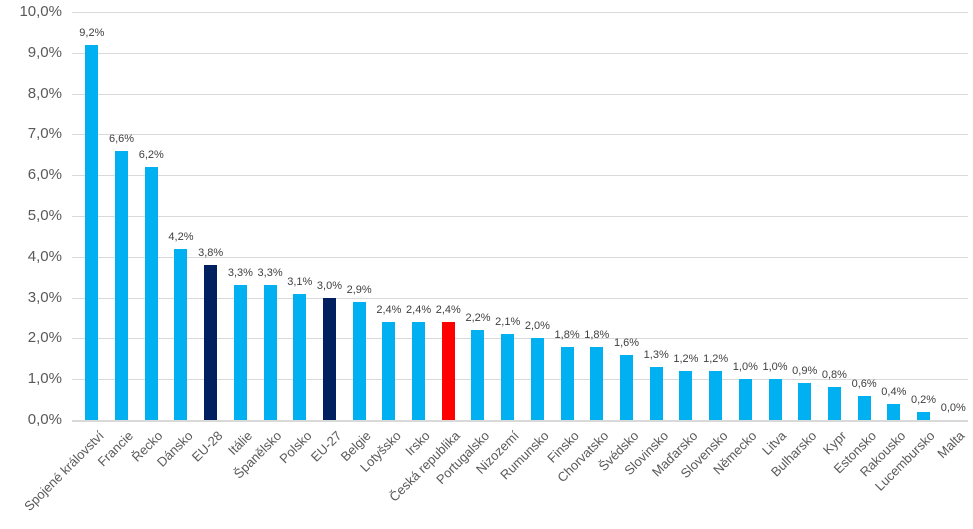 This screenshot has width=973, height=529. What do you see at coordinates (44, 419) in the screenshot?
I see `y-axis-tick-label: 0,0%` at bounding box center [44, 419].